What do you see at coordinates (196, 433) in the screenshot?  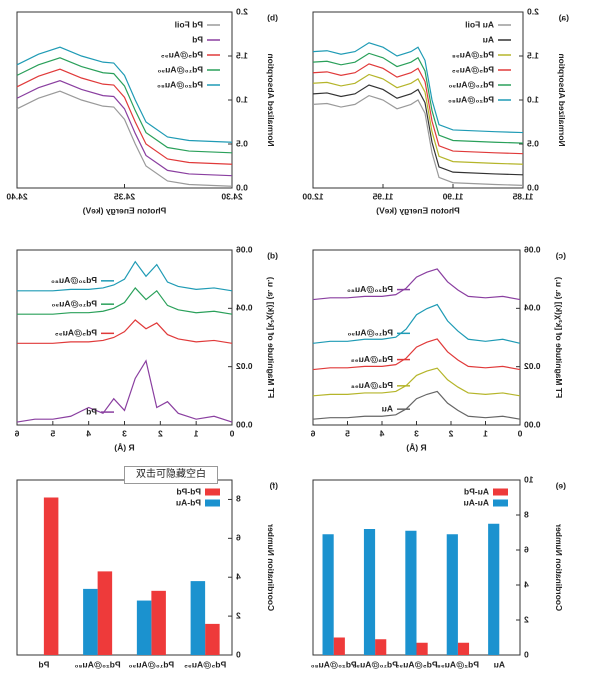 I see `x-tick-label: 1` at bounding box center [196, 433].